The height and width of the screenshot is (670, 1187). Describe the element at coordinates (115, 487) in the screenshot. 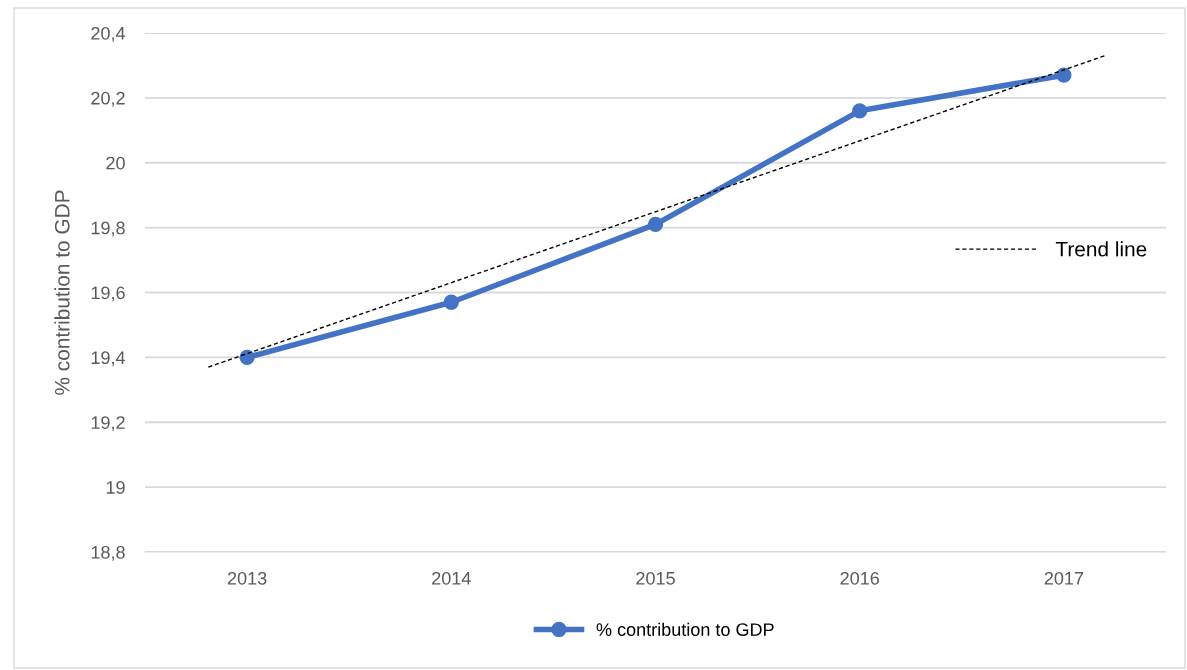

I see `y-tick-label: 19` at that location.